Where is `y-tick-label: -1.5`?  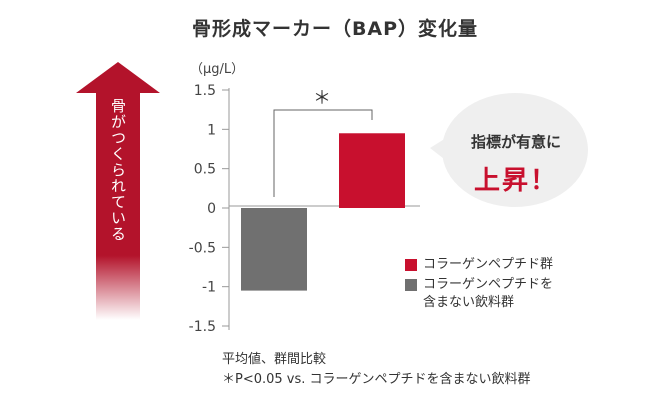
y-tick-label: -1.5 is located at coordinates (202, 327).